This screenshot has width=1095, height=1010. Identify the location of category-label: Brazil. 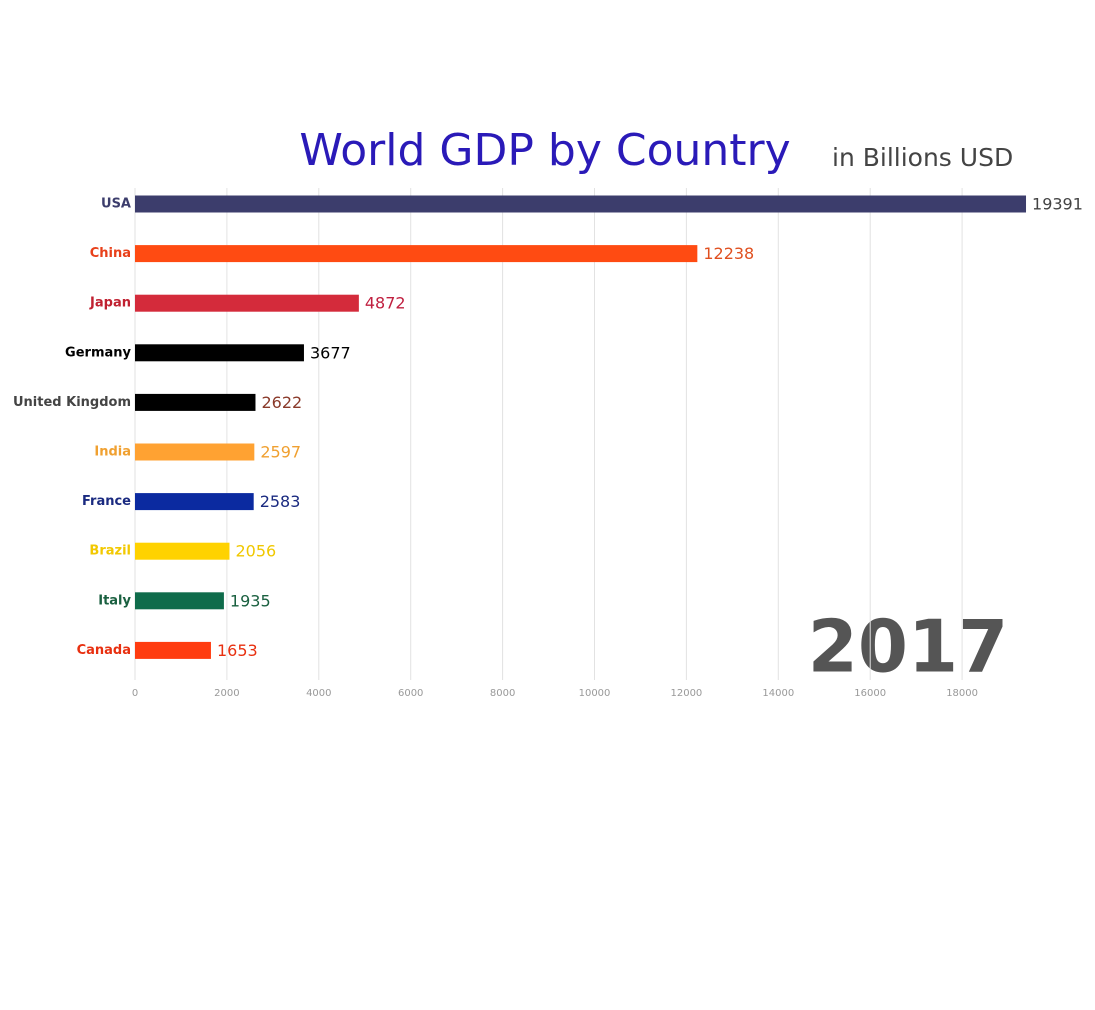
(110, 551).